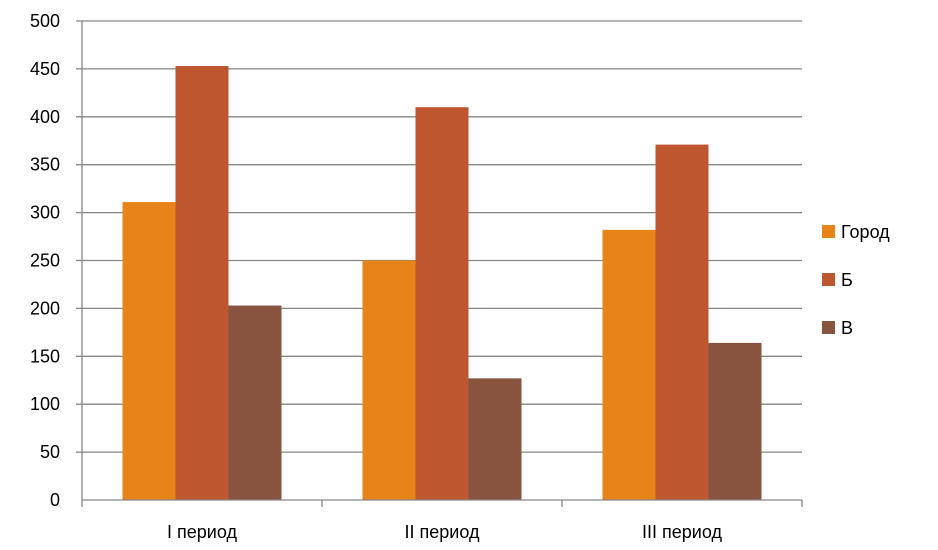  I want to click on x-category-label: I период, so click(202, 532).